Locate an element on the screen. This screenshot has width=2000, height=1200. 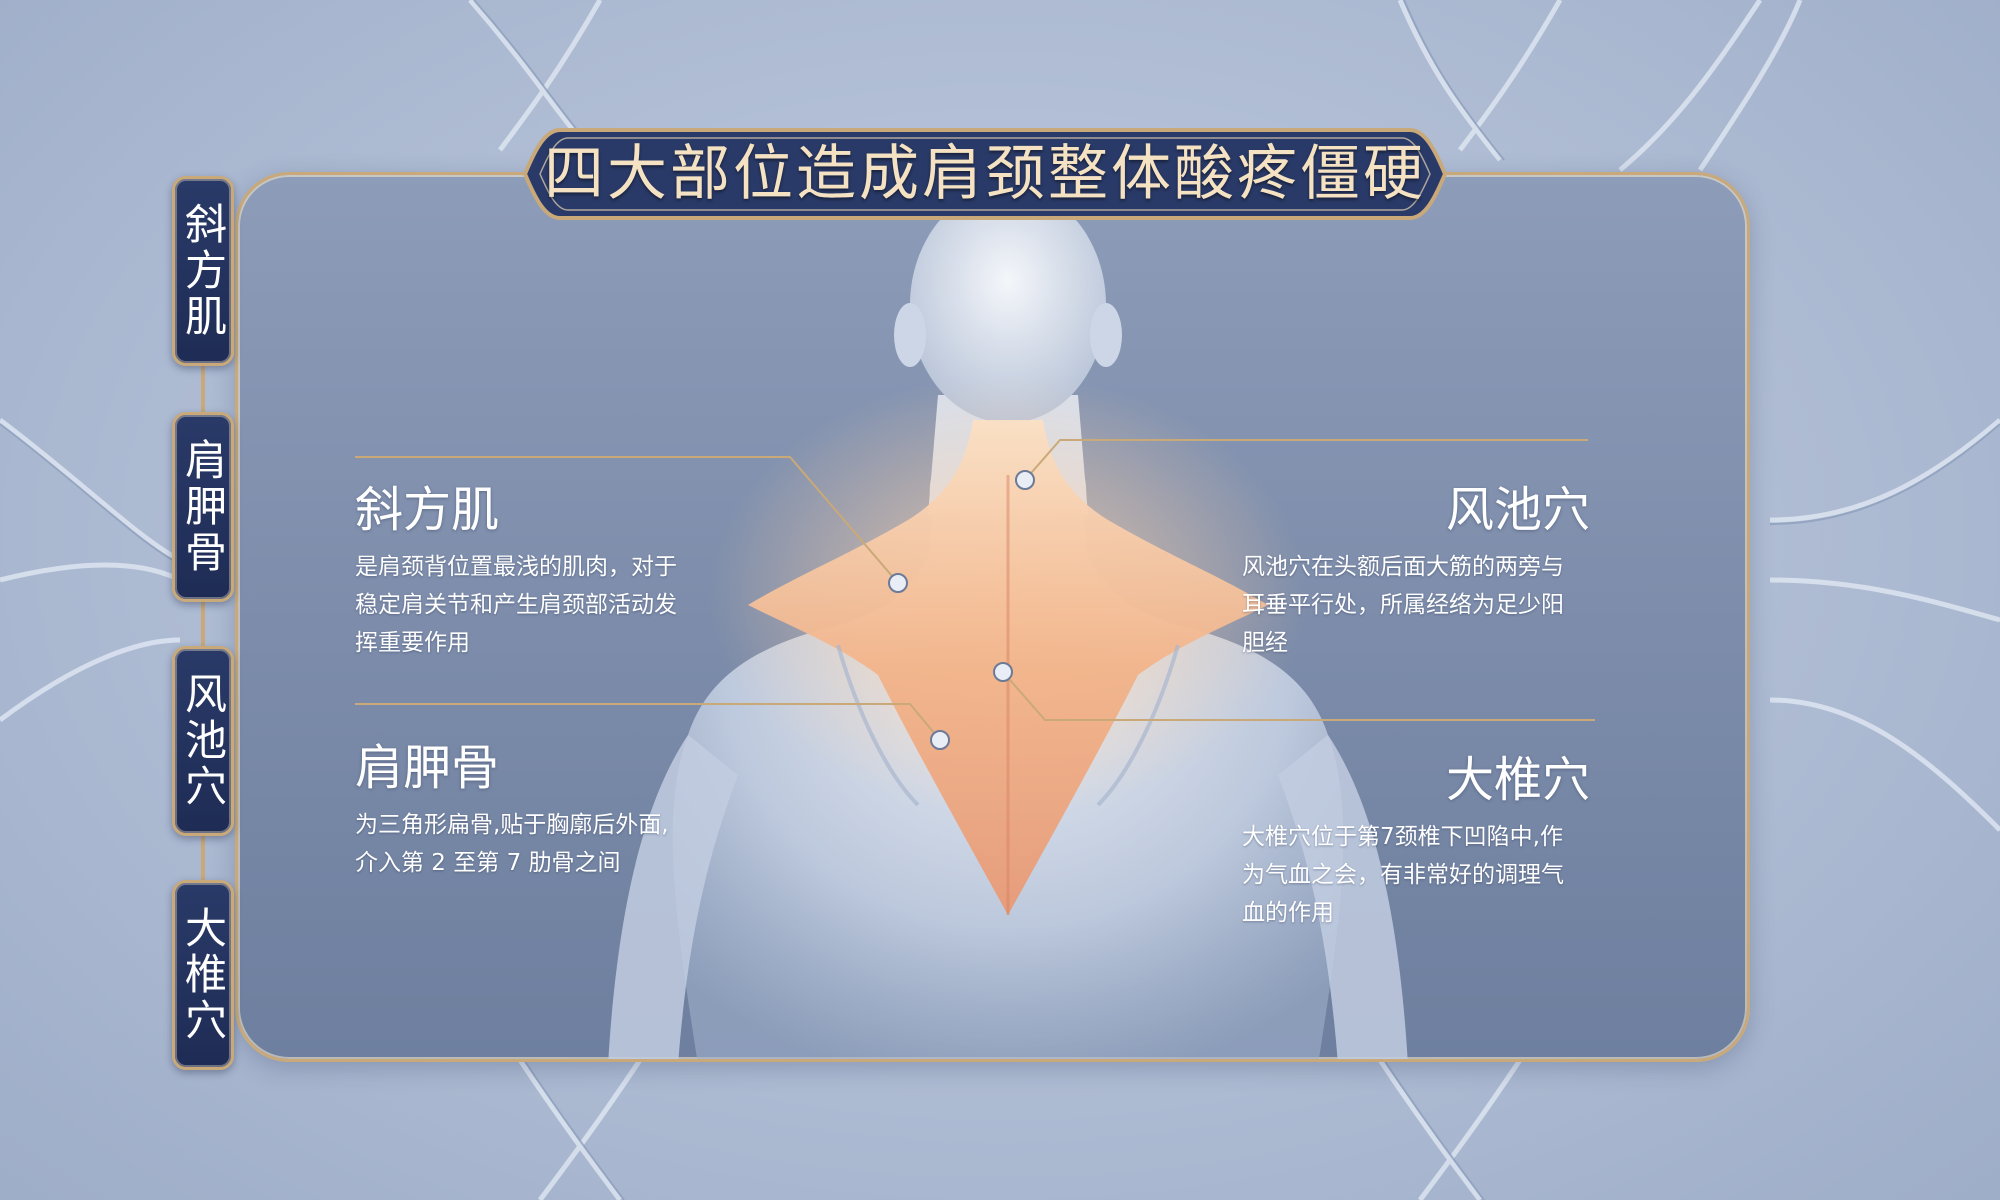
dazhui-heading: 大椎穴 is located at coordinates (1517, 780).